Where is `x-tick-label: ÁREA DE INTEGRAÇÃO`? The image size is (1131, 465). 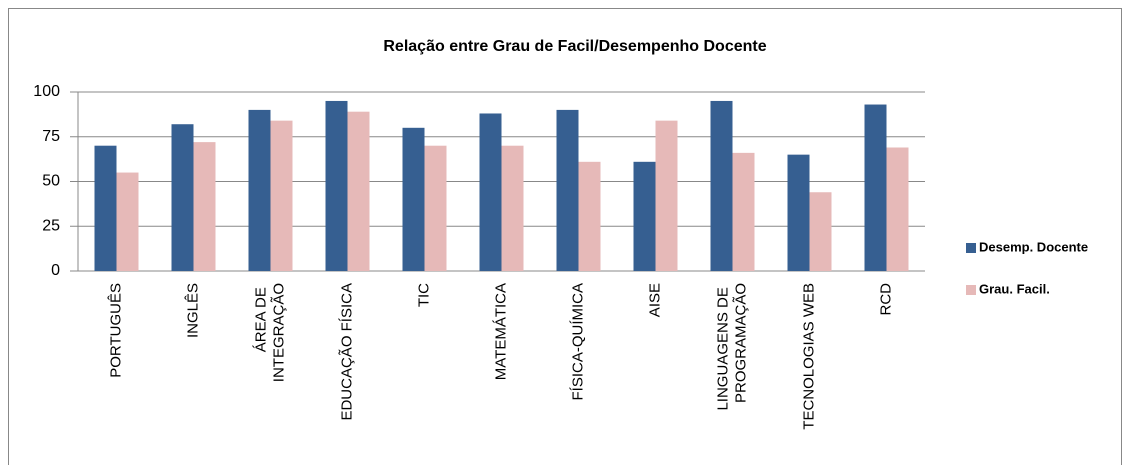
x-tick-label: ÁREA DE INTEGRAÇÃO is located at coordinates (269, 332).